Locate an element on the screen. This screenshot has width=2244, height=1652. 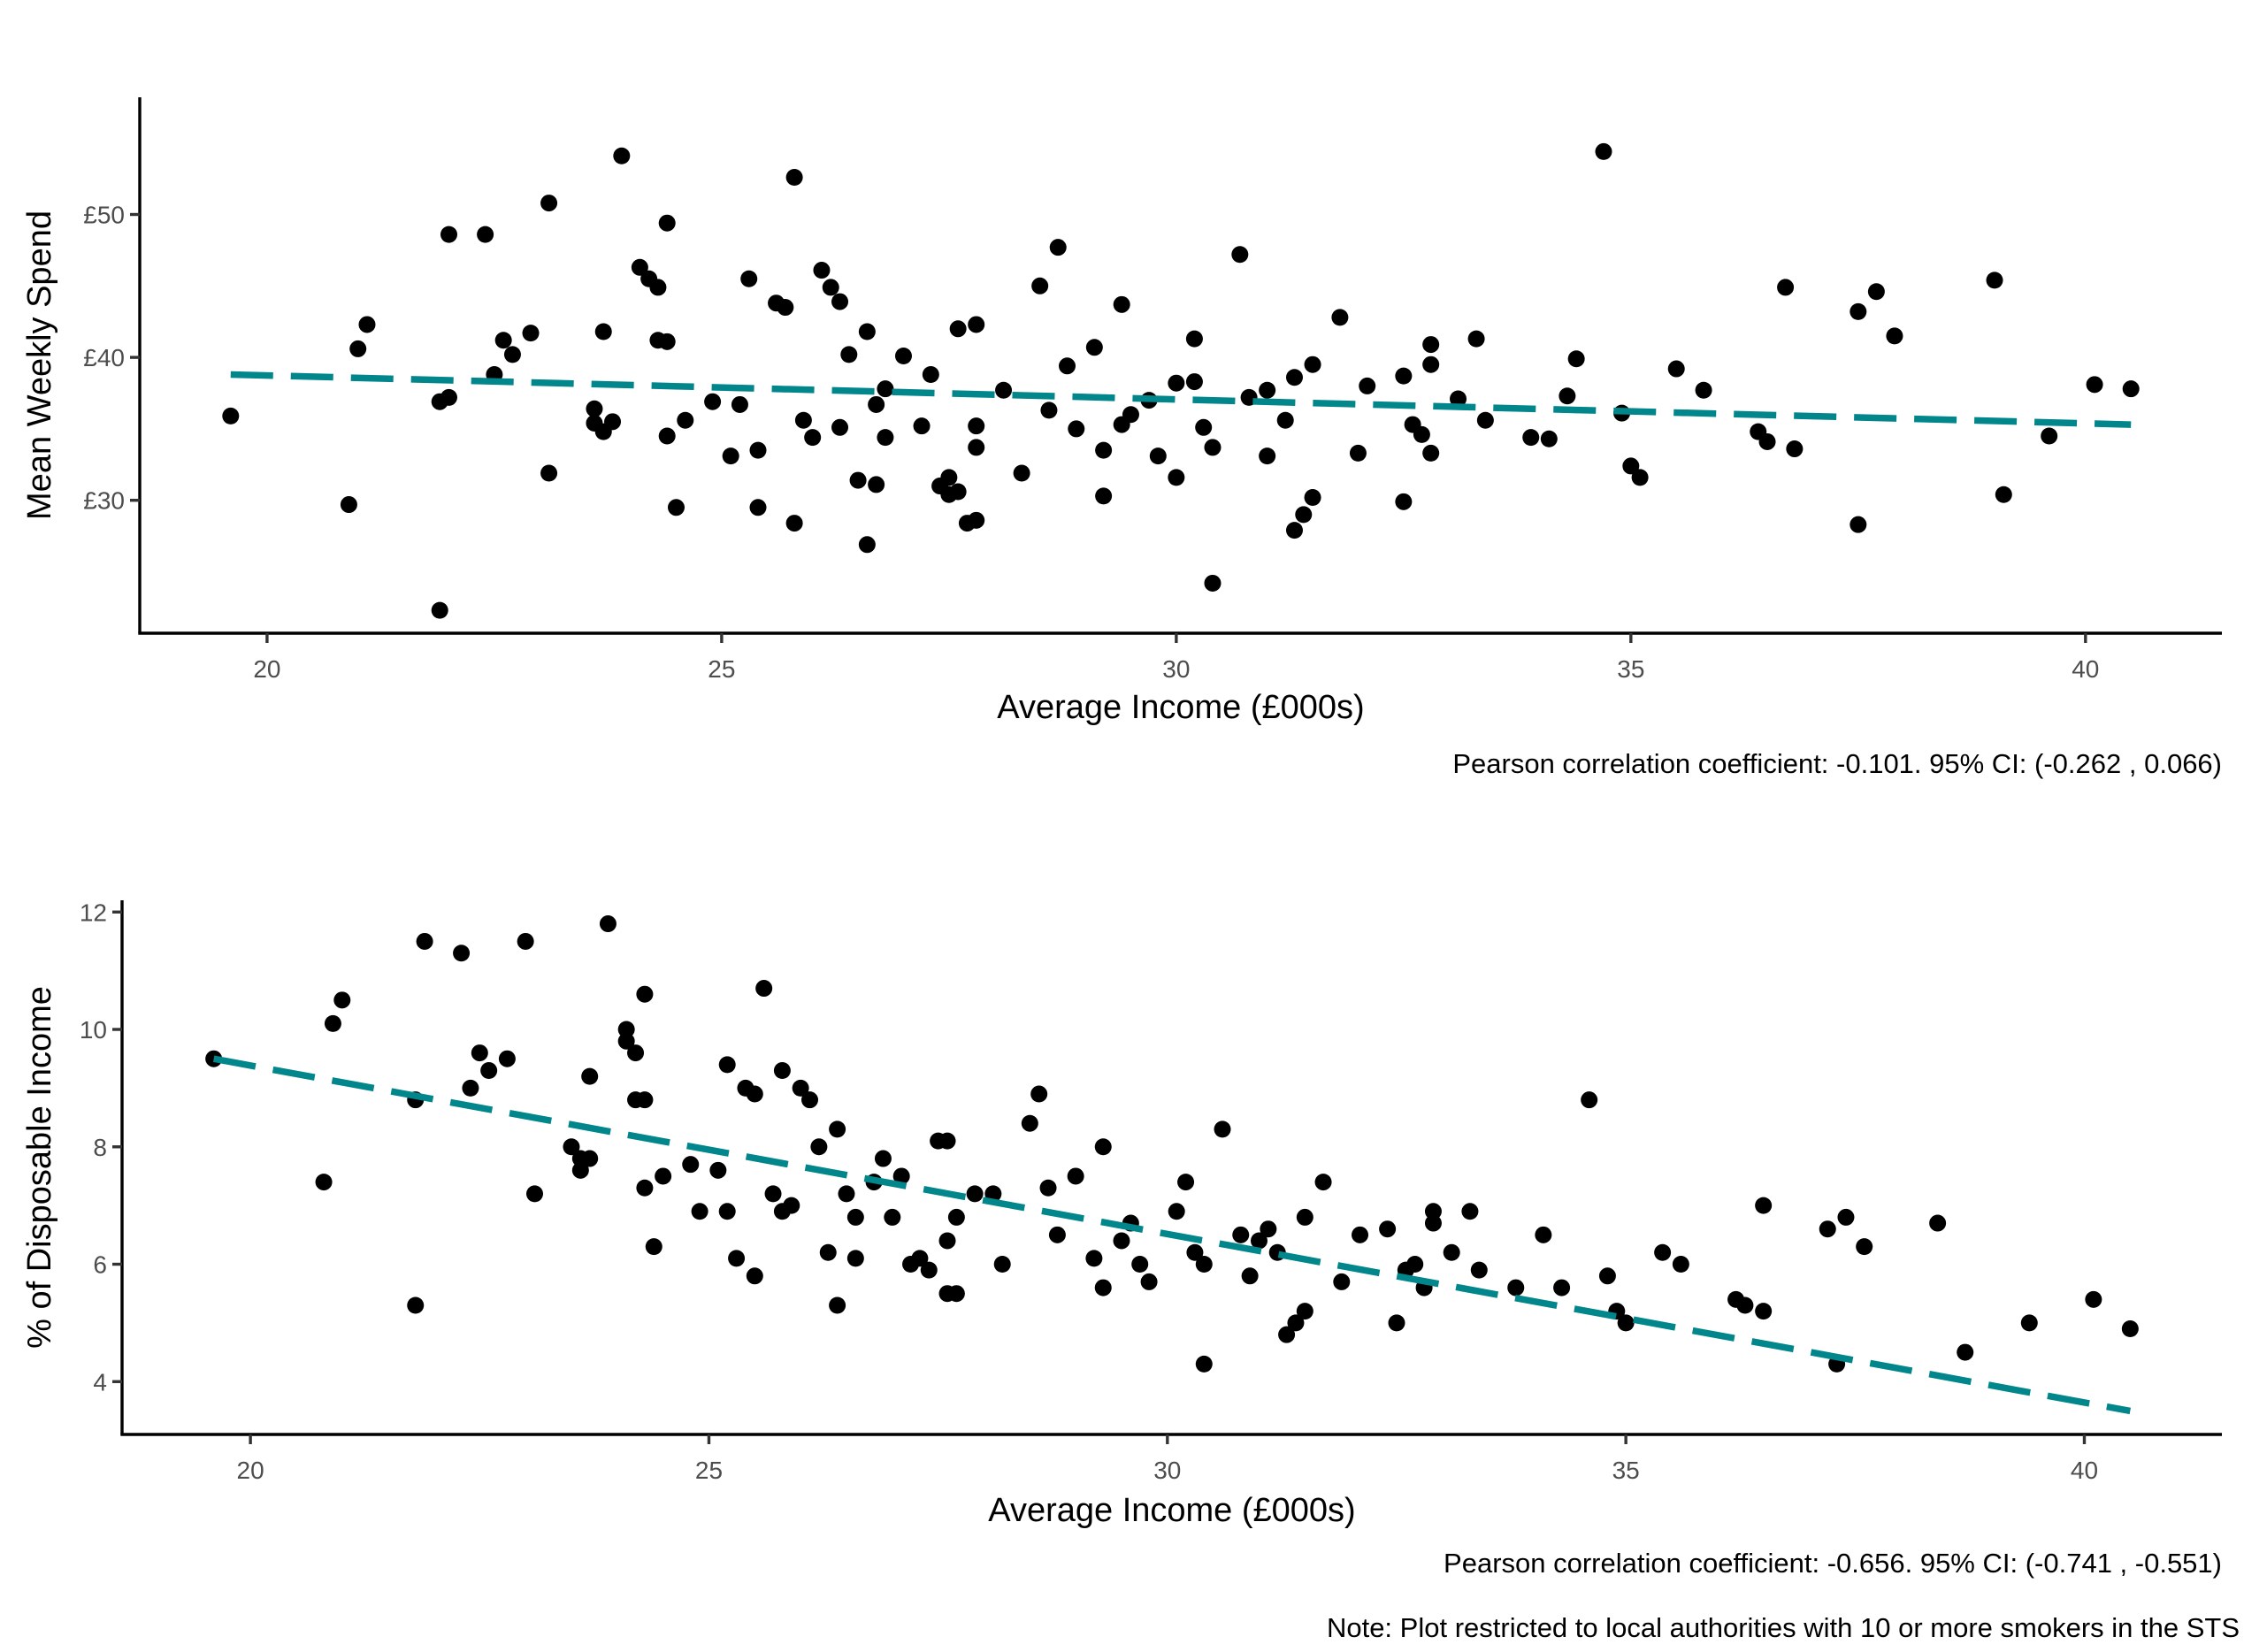
y-axis-title: % of Disposable Income is located at coordinates (39, 1167).